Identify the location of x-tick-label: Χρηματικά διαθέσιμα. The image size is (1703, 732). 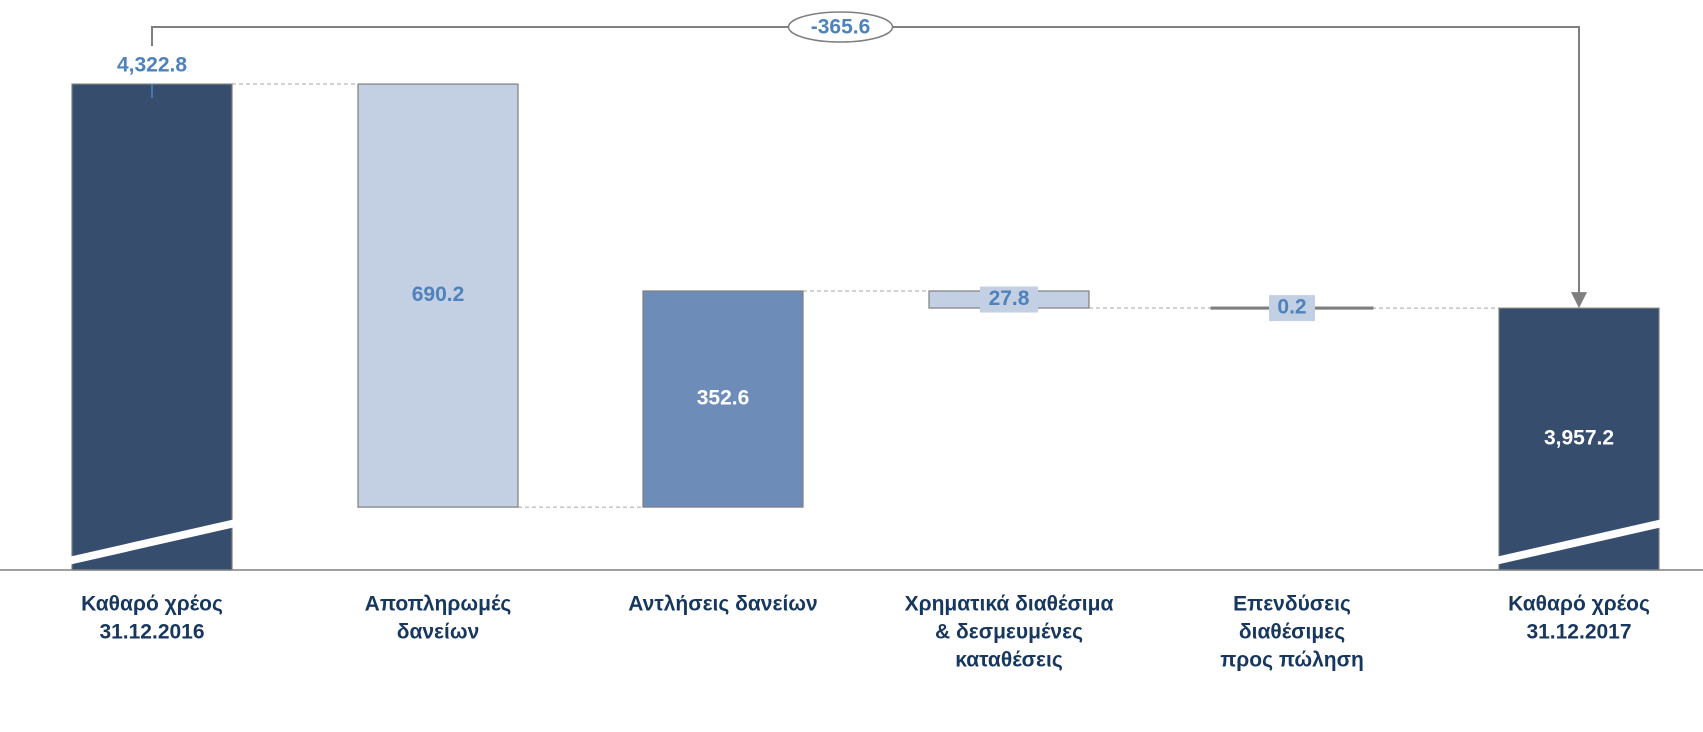
(1009, 604).